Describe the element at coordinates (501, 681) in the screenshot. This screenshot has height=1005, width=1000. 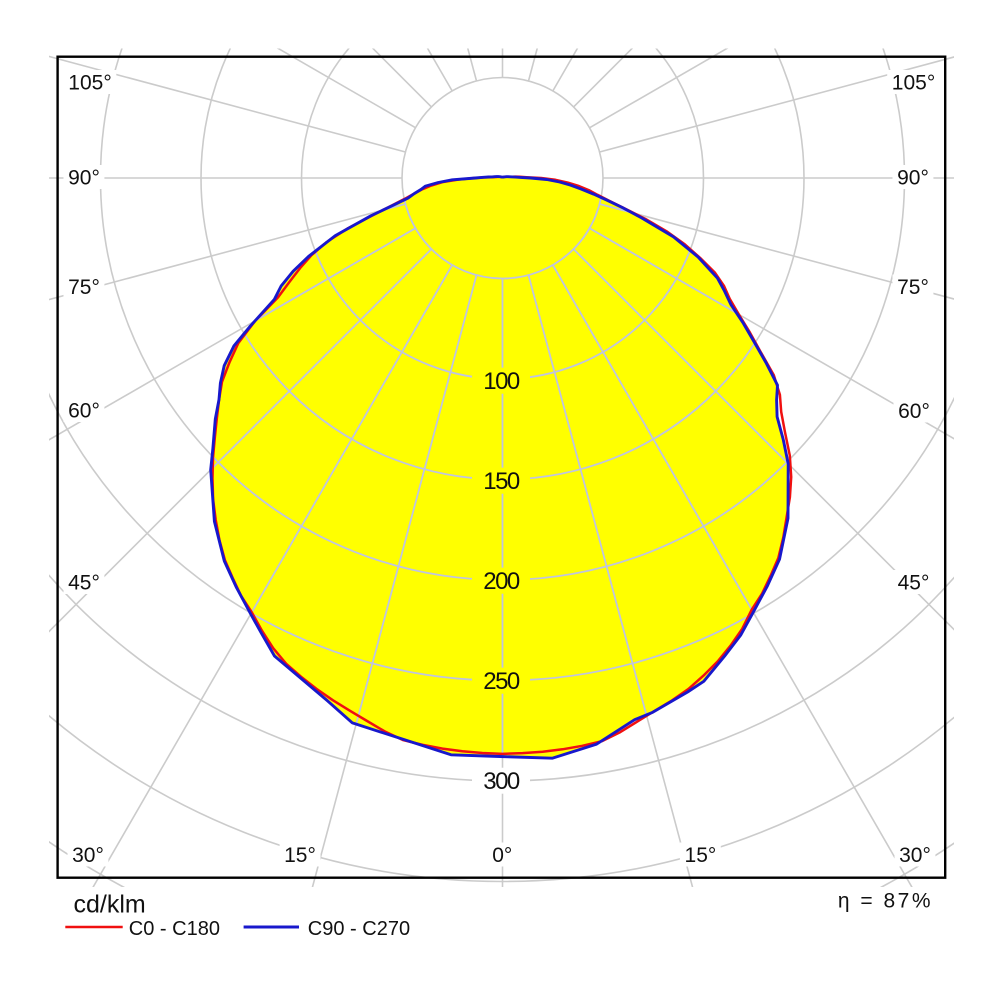
I see `svg-text: 250` at that location.